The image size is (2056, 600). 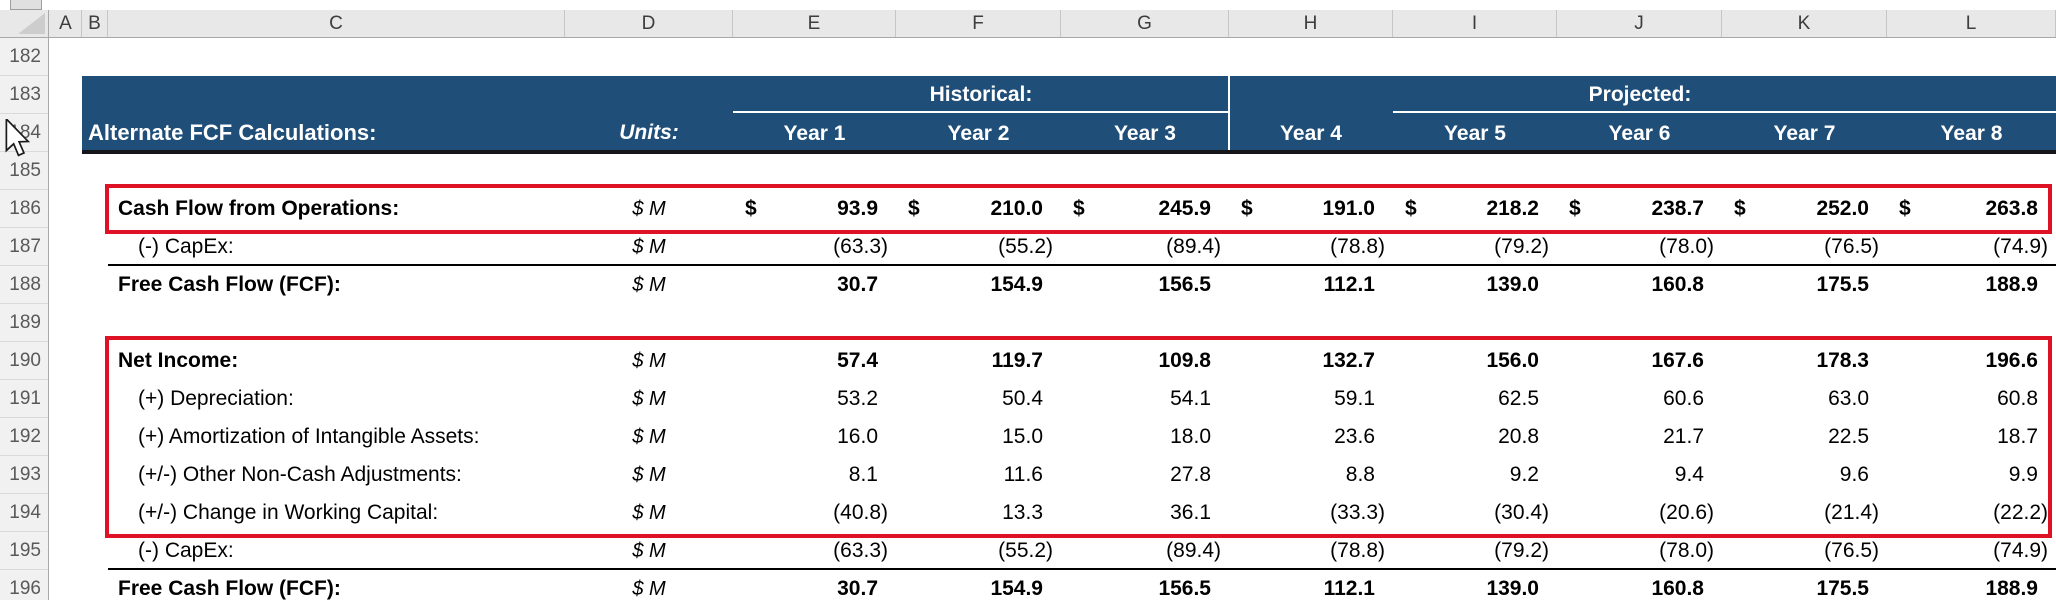 I want to click on cell-J186: 238.7, so click(x=1677, y=208).